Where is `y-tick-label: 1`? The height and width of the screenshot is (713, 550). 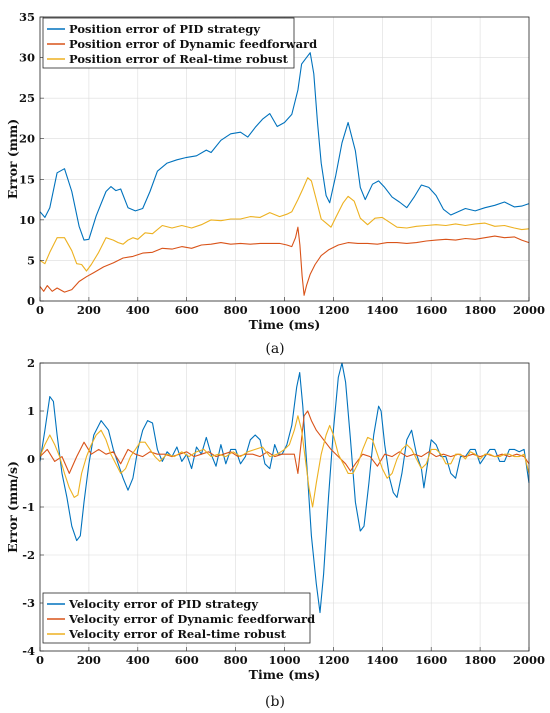
y-tick-label: 1 is located at coordinates (31, 411).